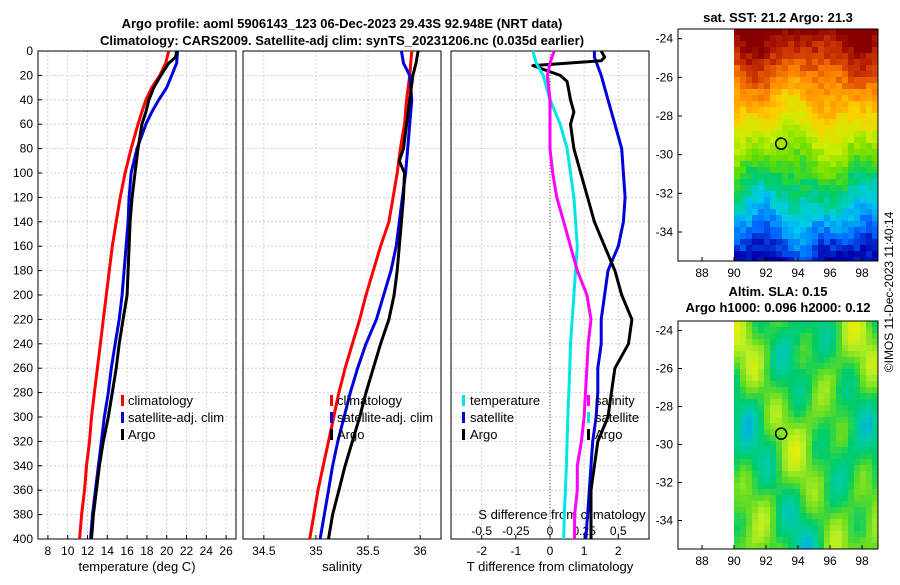 This screenshot has width=900, height=585. I want to click on sst-lat-tick-label: -30, so click(665, 155).